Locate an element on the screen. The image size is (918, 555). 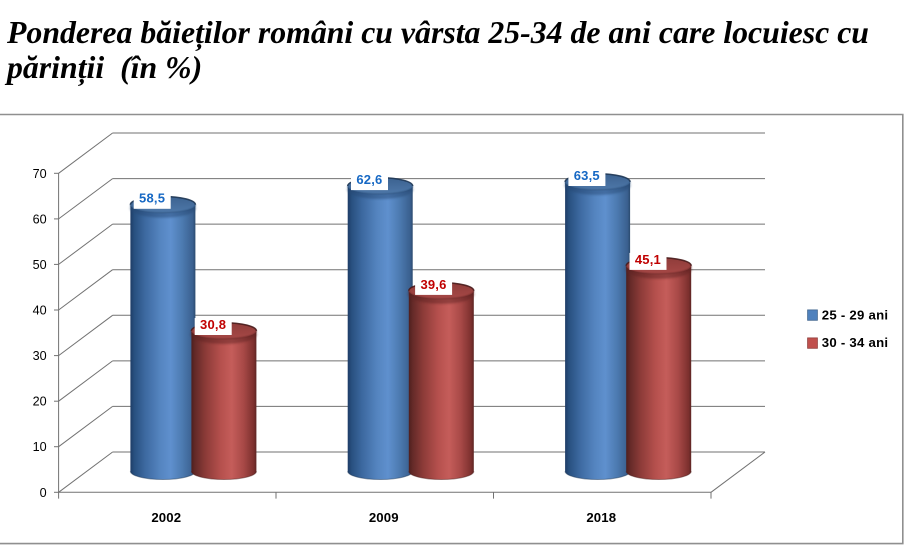
svg-text: 2002 is located at coordinates (166, 517).